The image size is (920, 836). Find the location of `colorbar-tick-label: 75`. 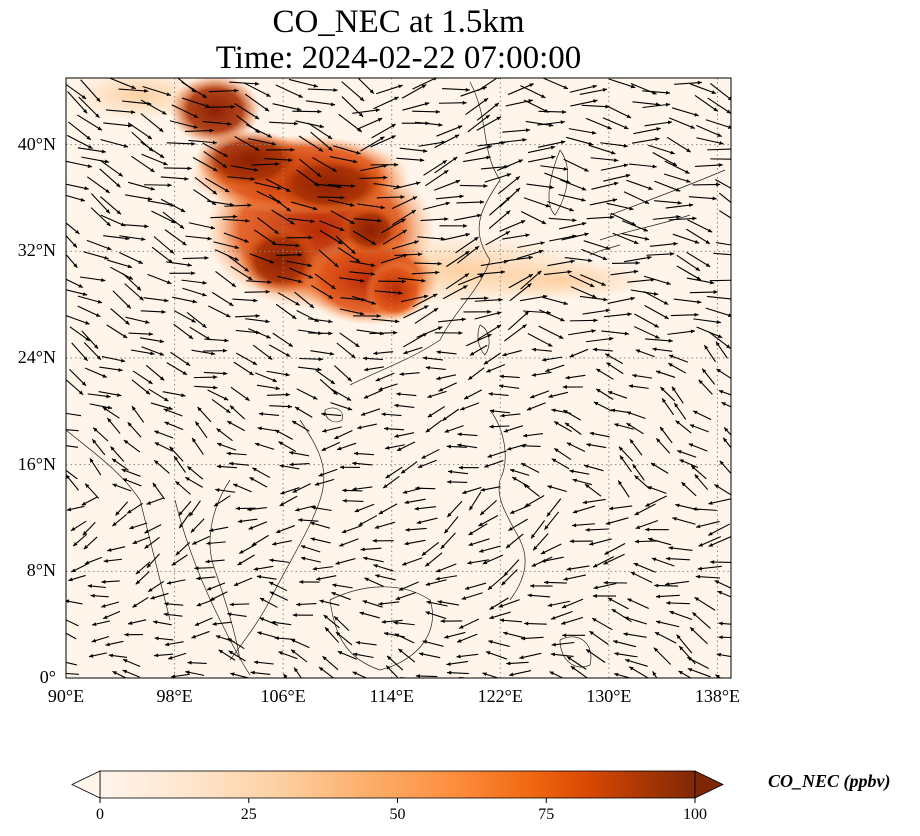

colorbar-tick-label: 75 is located at coordinates (546, 814).